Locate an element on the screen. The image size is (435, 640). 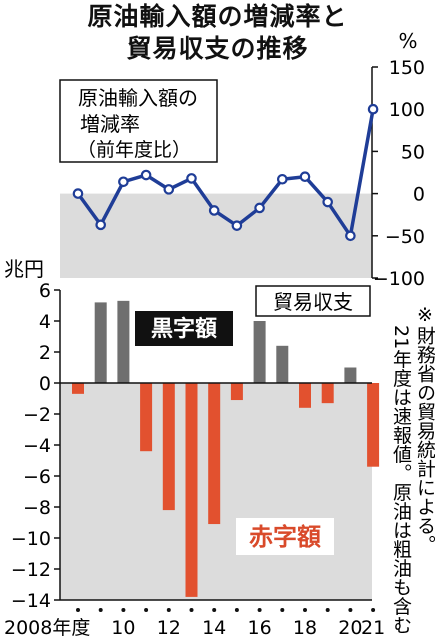
x-tick-label: 21 is located at coordinates (373, 628).